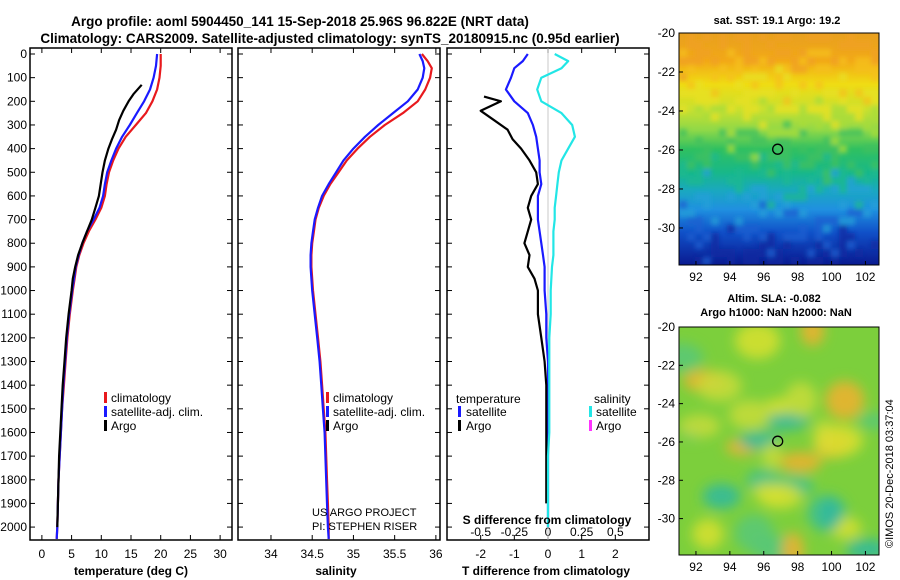  Describe the element at coordinates (371, 296) in the screenshot. I see `series-climatology` at that location.